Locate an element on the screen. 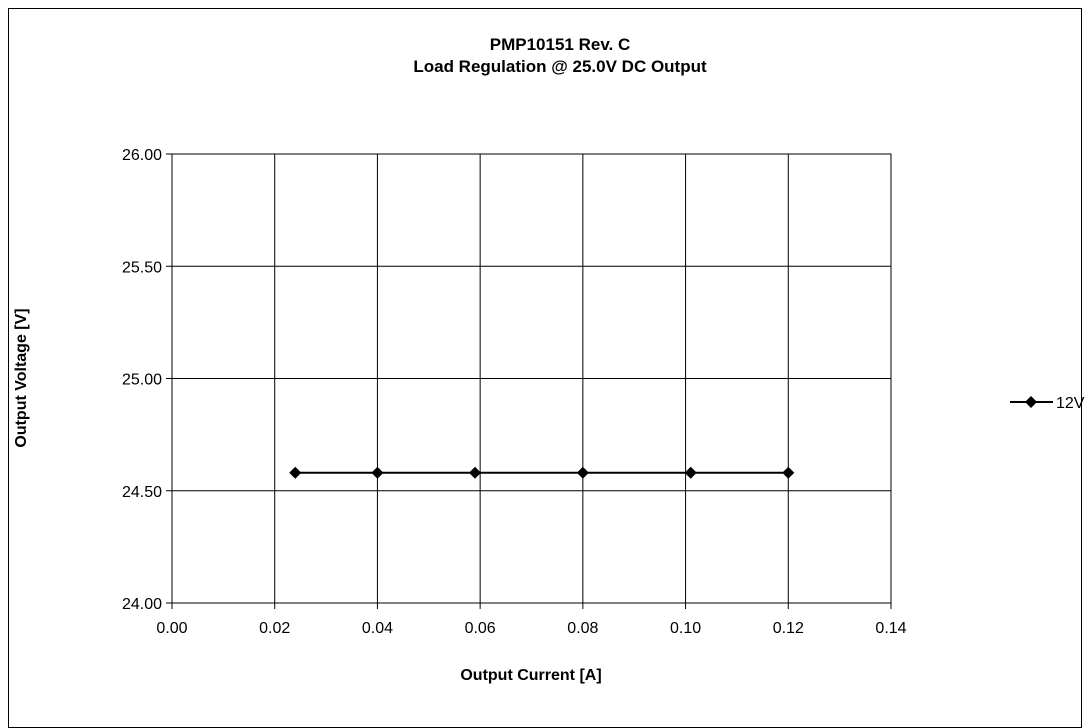 Image resolution: width=1088 pixels, height=728 pixels. x-tick-label: 0.02 is located at coordinates (274, 628).